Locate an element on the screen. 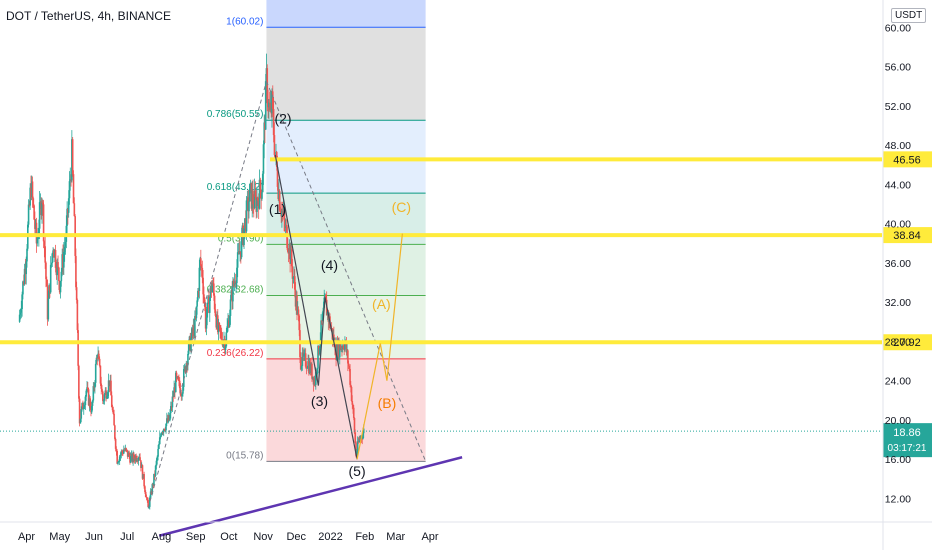 The height and width of the screenshot is (555, 932). time-tick-label: Feb is located at coordinates (364, 537).